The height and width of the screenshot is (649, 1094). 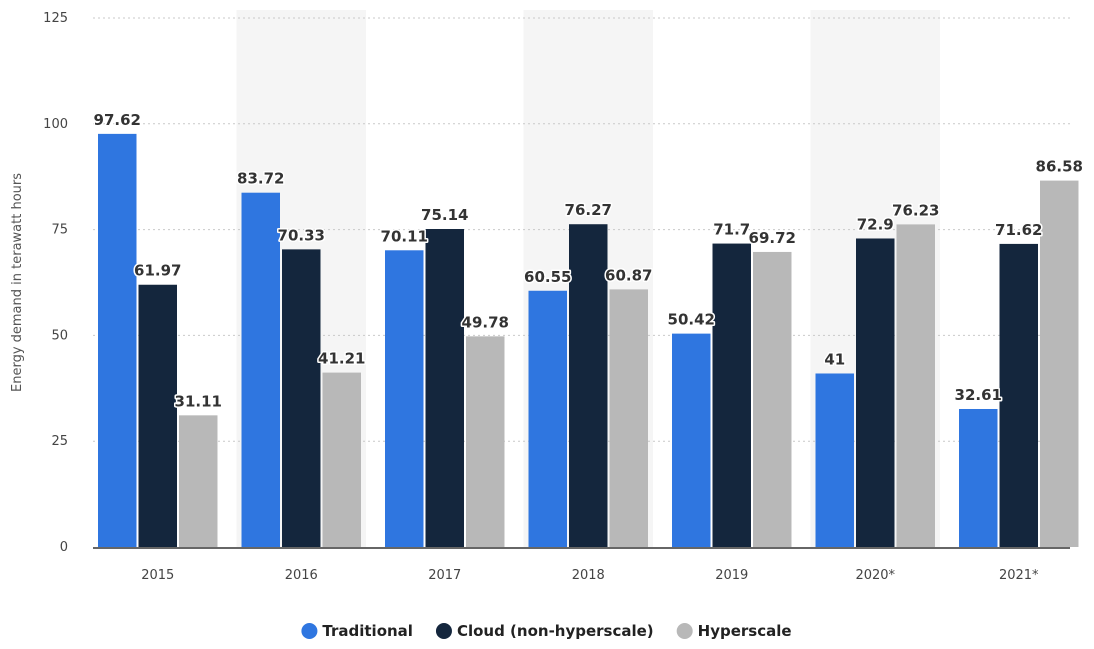 I want to click on data-label: 71.7, so click(x=731, y=230).